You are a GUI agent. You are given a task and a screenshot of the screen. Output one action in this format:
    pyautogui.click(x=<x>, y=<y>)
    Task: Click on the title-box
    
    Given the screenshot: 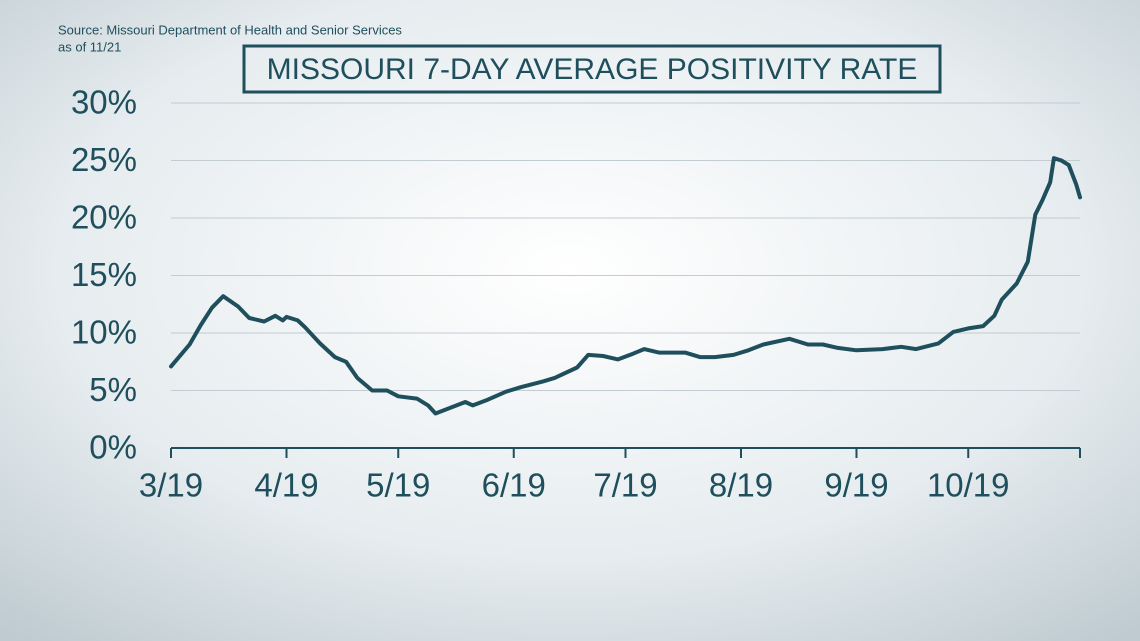 What is the action you would take?
    pyautogui.click(x=592, y=69)
    